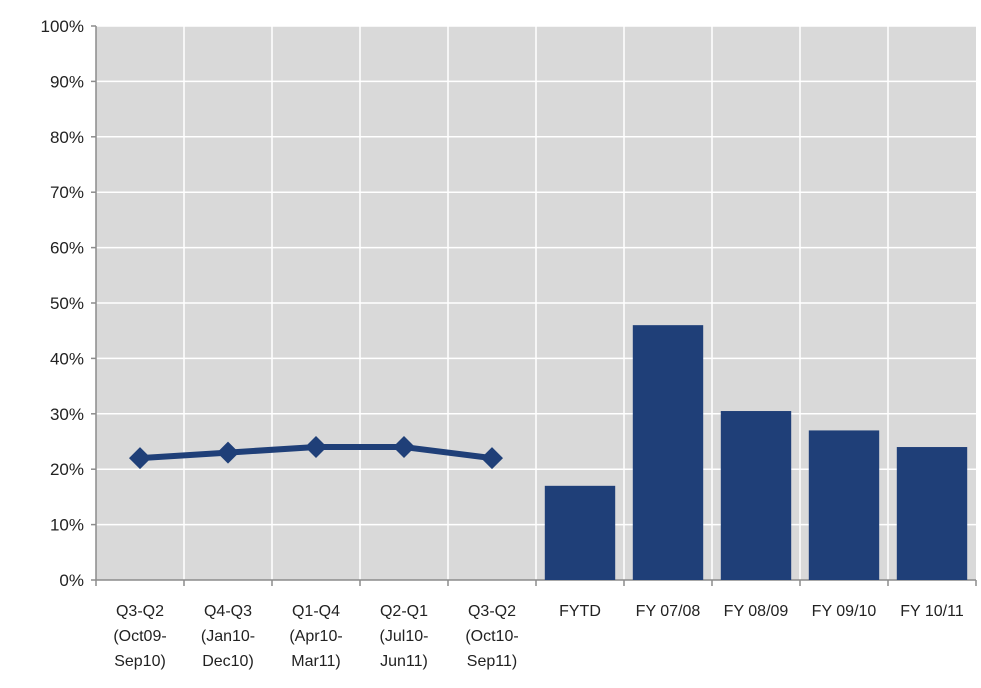 This screenshot has height=688, width=981. I want to click on y-tick-label: 40%, so click(67, 358).